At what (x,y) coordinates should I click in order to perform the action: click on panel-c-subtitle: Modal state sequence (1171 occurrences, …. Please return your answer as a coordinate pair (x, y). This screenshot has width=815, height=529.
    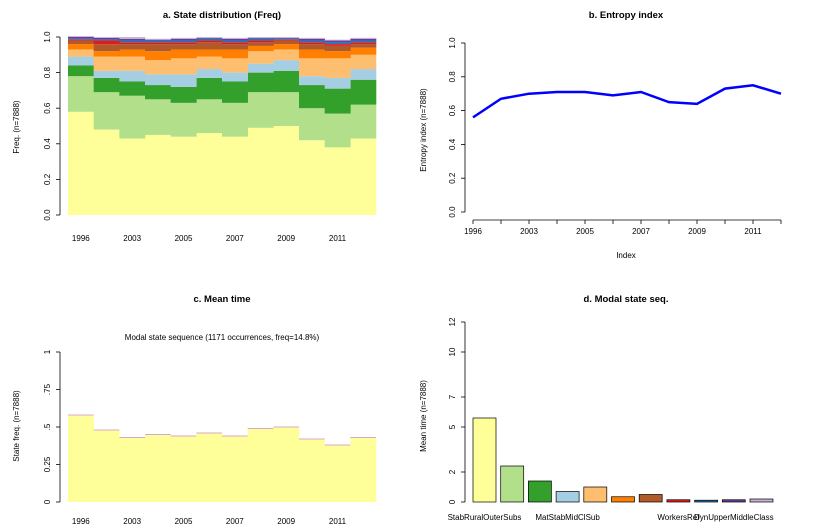
    Looking at the image, I should click on (222, 337).